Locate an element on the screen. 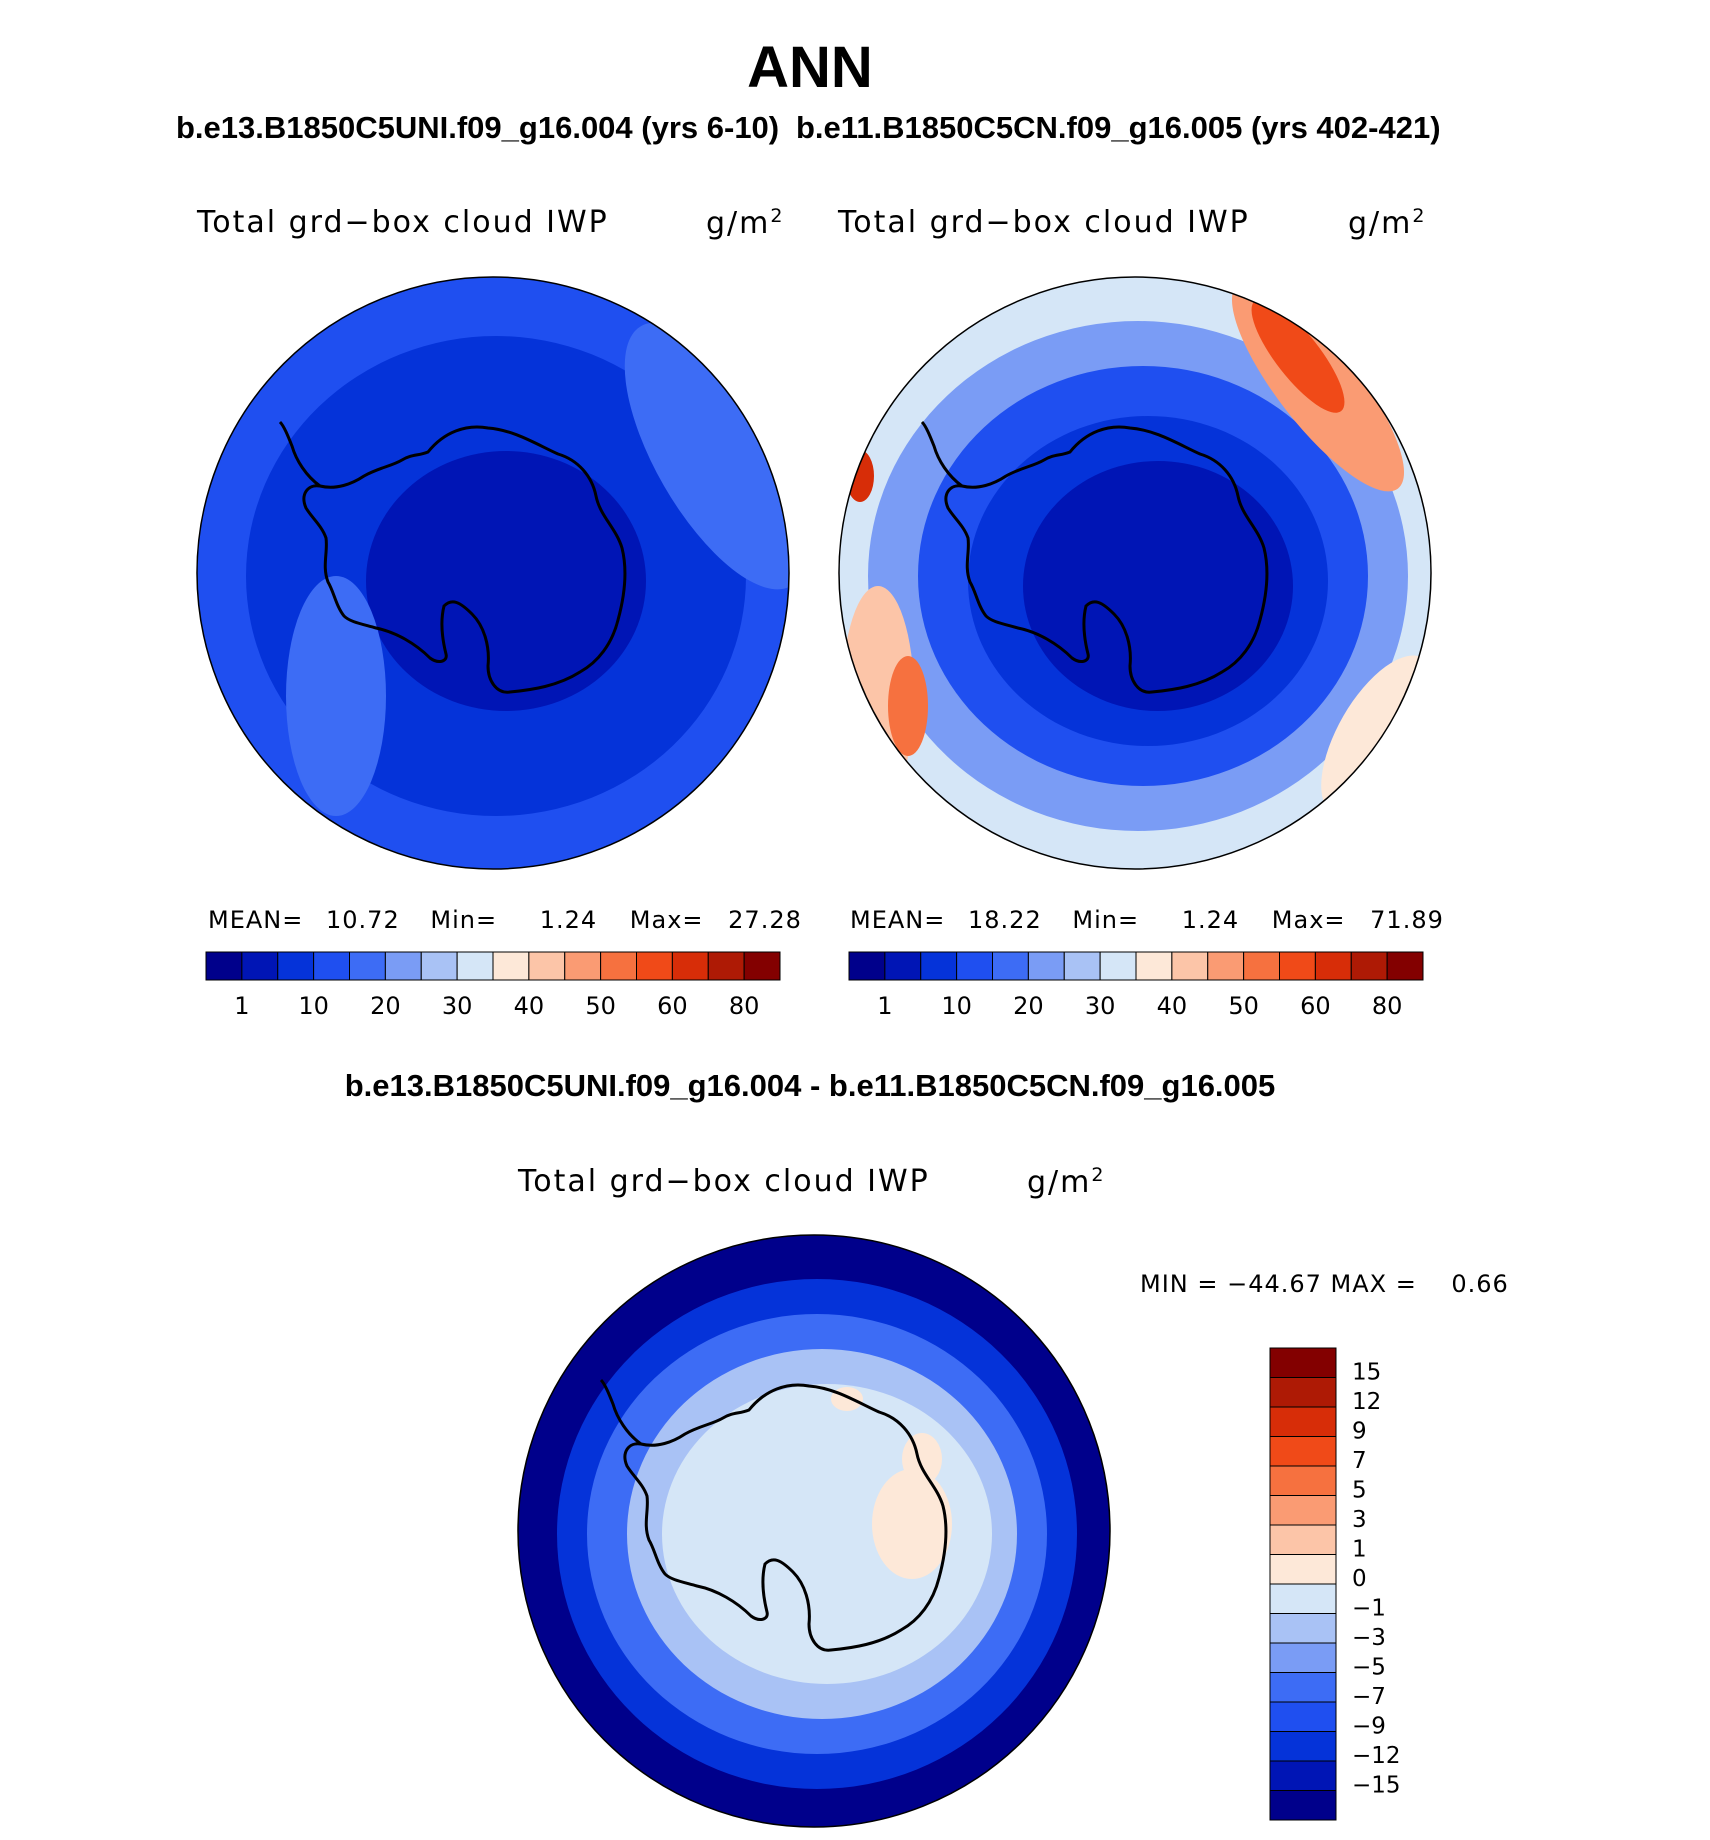  cbar2-tick-label: 30 is located at coordinates (1100, 1006).